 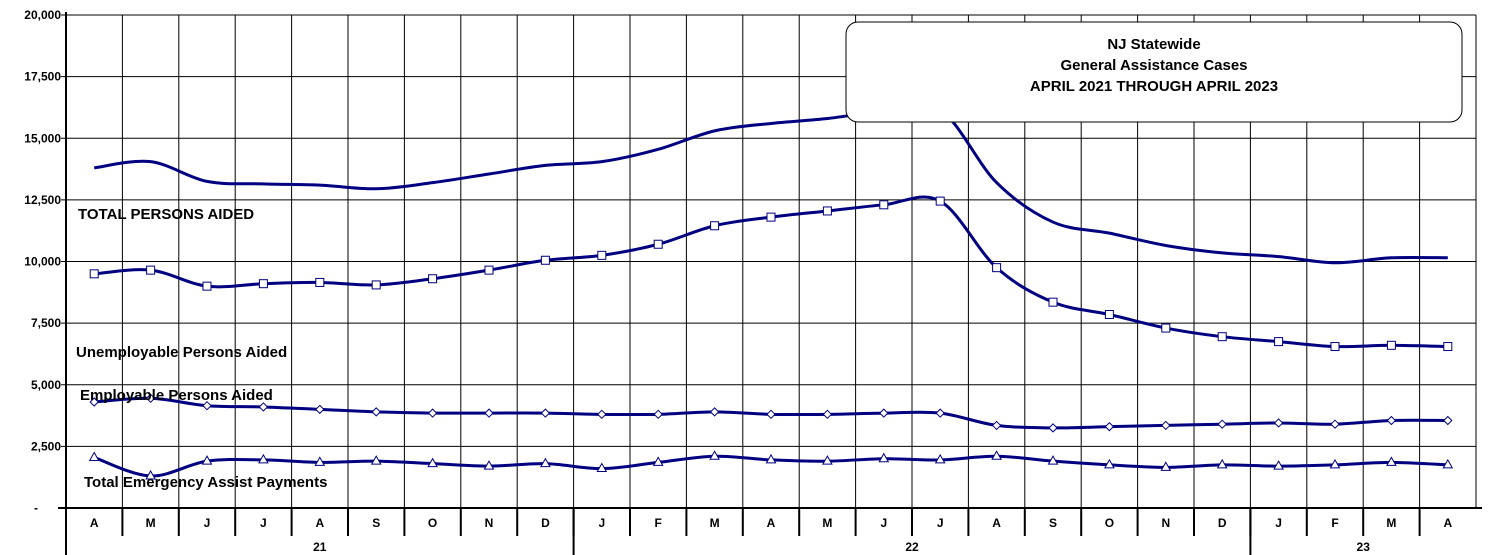 What do you see at coordinates (42, 262) in the screenshot?
I see `y-tick-label: 10,000` at bounding box center [42, 262].